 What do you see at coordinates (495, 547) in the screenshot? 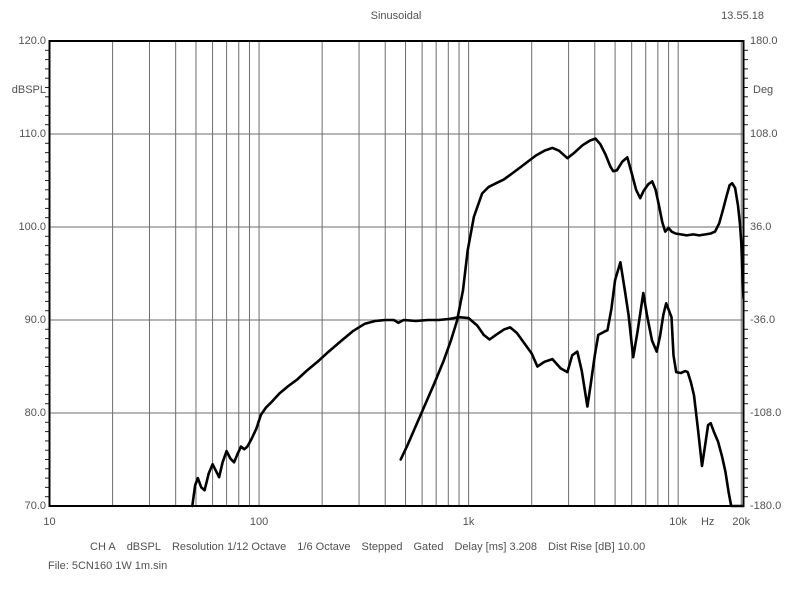
I see `status-segment-delay: Delay [ms] 3.208` at bounding box center [495, 547].